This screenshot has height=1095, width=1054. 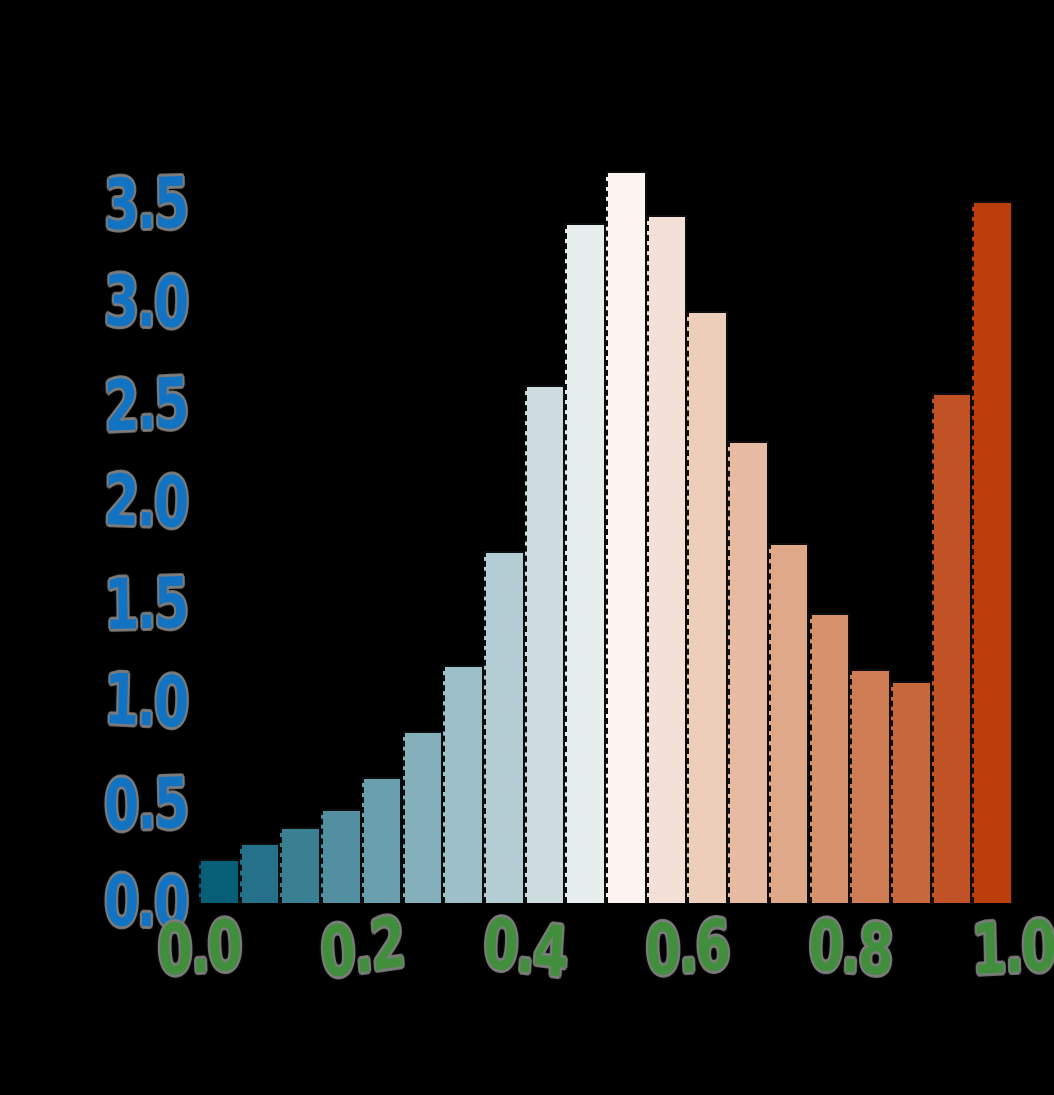 I want to click on y-tick-label: 2.5, so click(x=146, y=405).